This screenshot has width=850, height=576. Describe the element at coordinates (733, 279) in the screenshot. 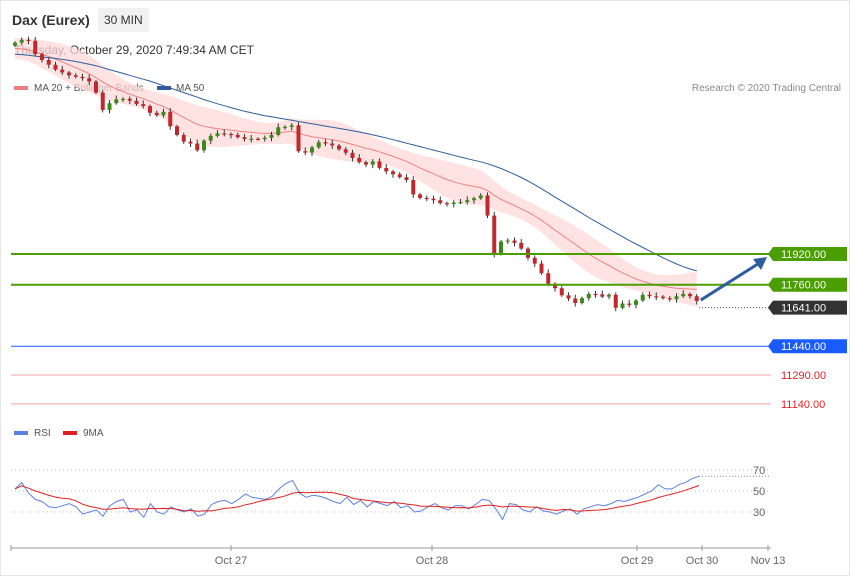

I see `forecast-arrow-layer` at that location.